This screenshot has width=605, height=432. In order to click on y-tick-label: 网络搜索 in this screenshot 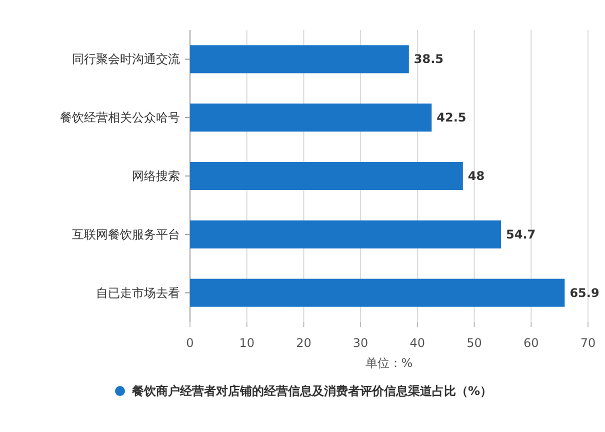, I will do `click(156, 176)`.